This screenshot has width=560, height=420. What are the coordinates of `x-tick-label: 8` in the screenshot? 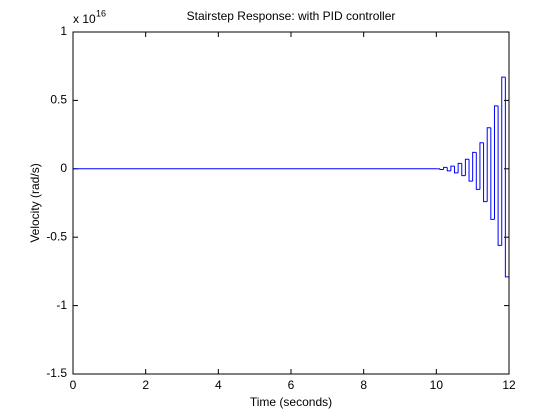 It's located at (363, 385).